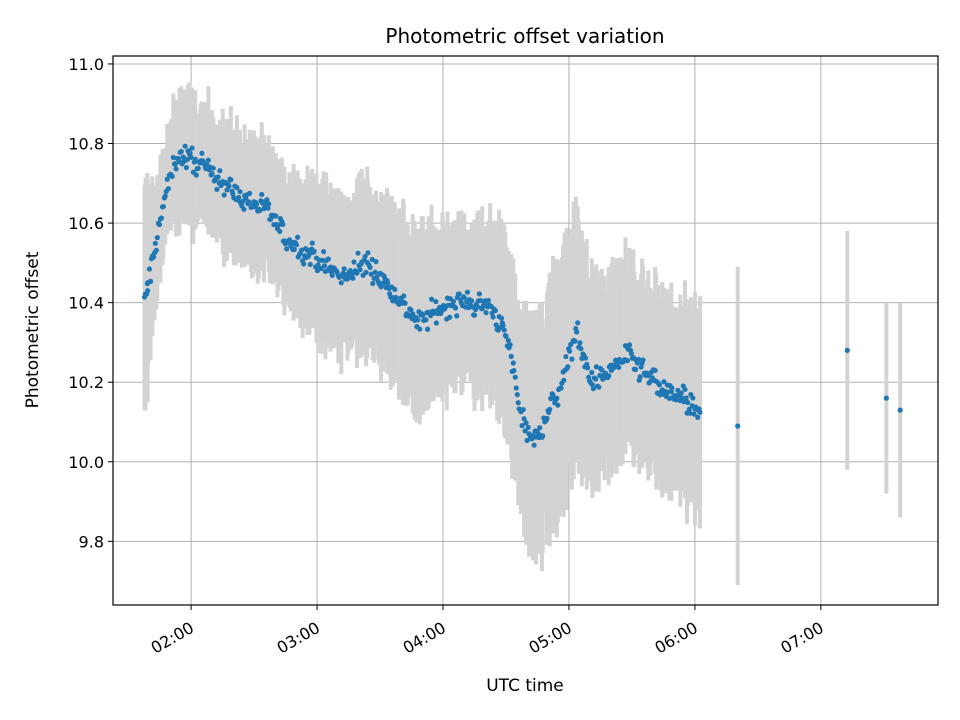  What do you see at coordinates (86, 223) in the screenshot?
I see `y-tick-label: 10.6` at bounding box center [86, 223].